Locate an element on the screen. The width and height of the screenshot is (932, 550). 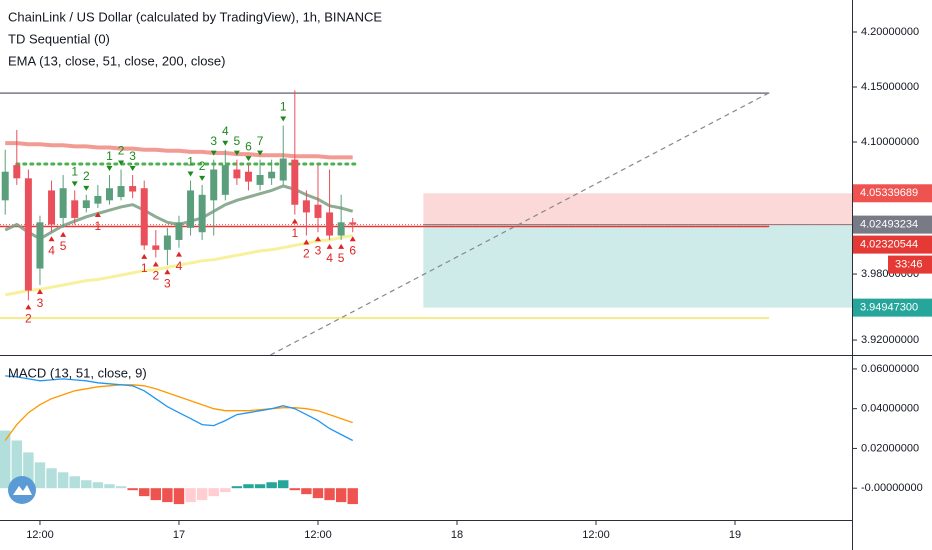
countdown-tag is located at coordinates (910, 264).